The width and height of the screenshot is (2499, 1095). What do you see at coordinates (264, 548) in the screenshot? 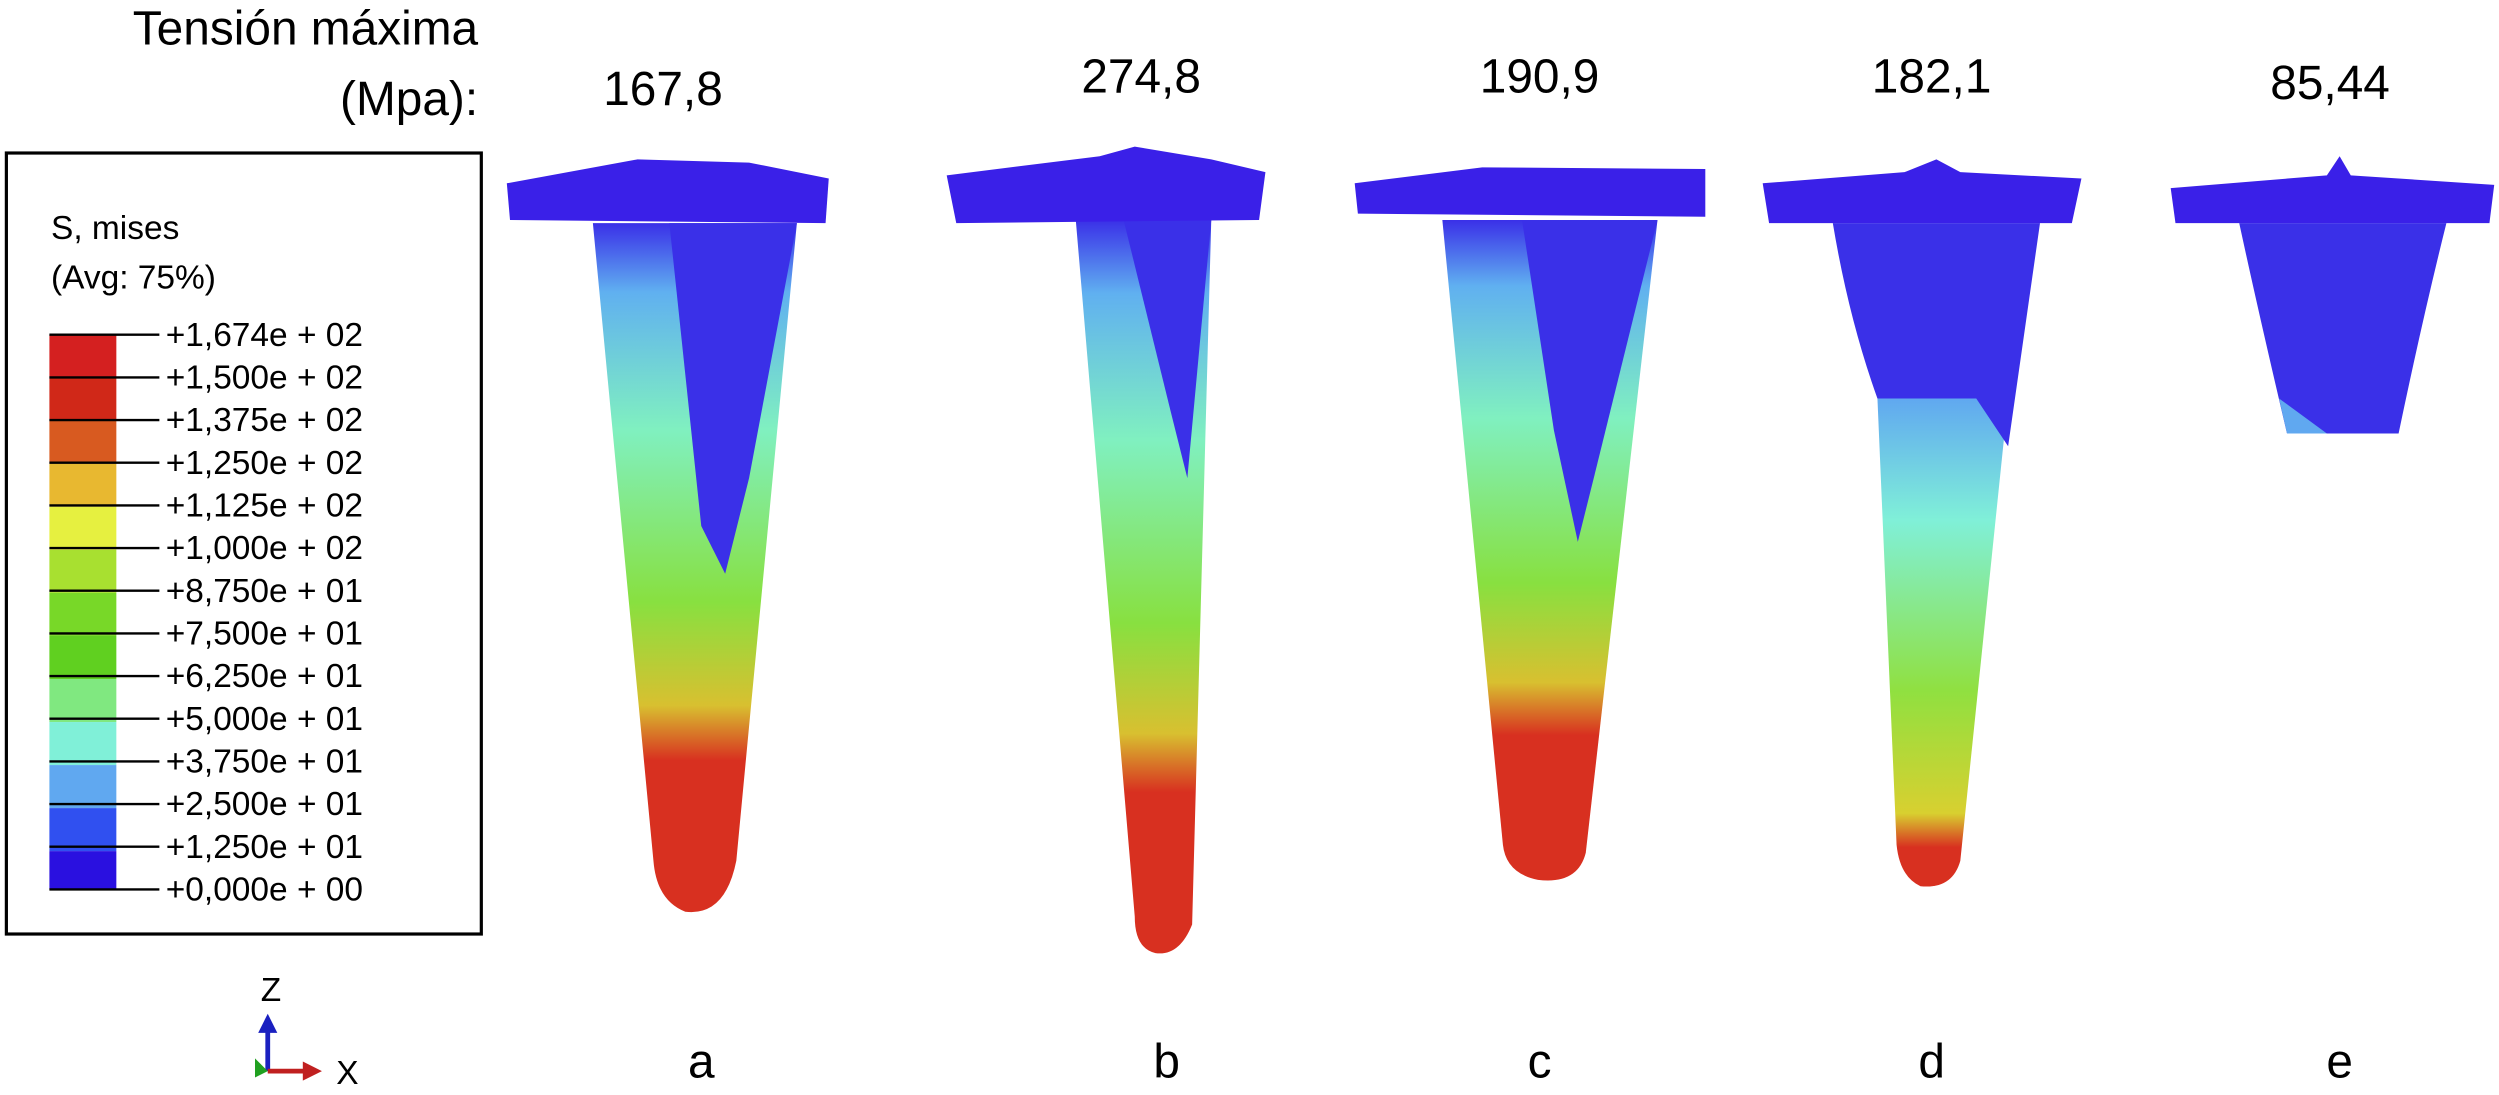
I see `legend-label: +1,000e + 02` at bounding box center [264, 548].